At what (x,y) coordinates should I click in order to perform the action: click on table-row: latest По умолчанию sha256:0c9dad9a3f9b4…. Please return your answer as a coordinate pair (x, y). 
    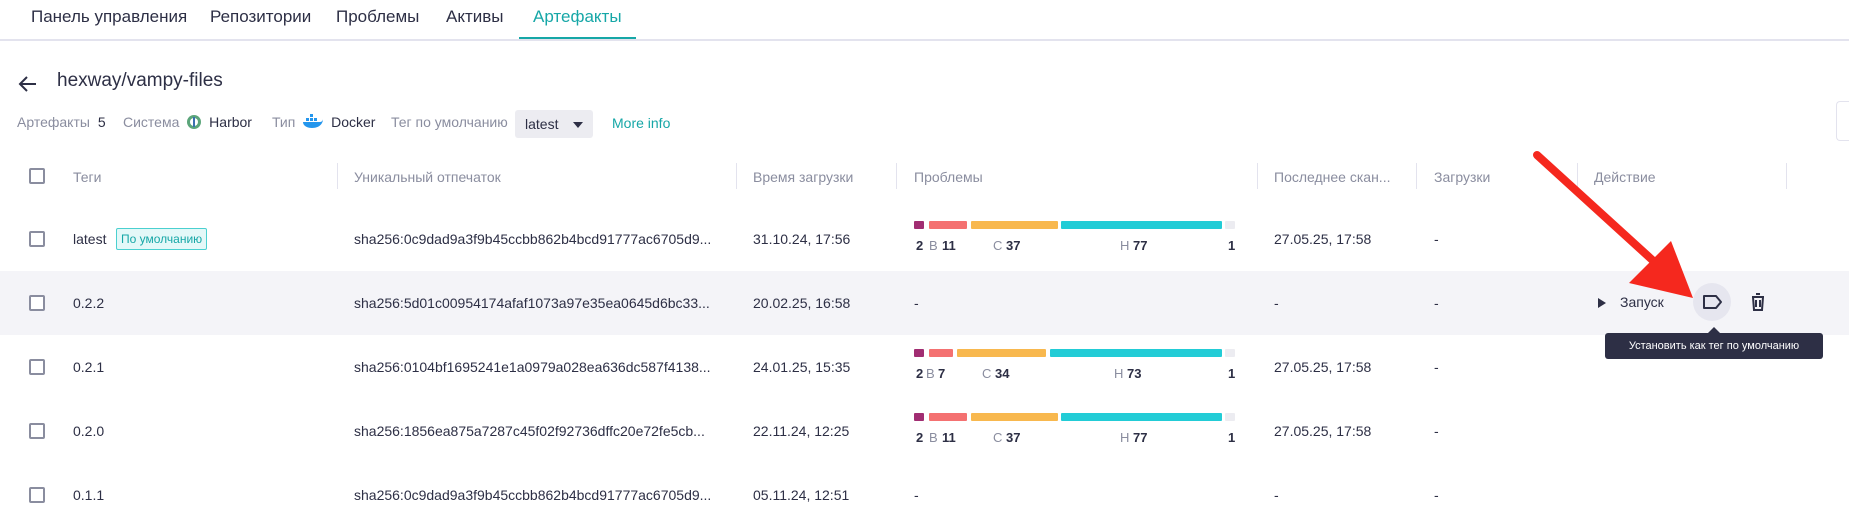
    Looking at the image, I should click on (924, 239).